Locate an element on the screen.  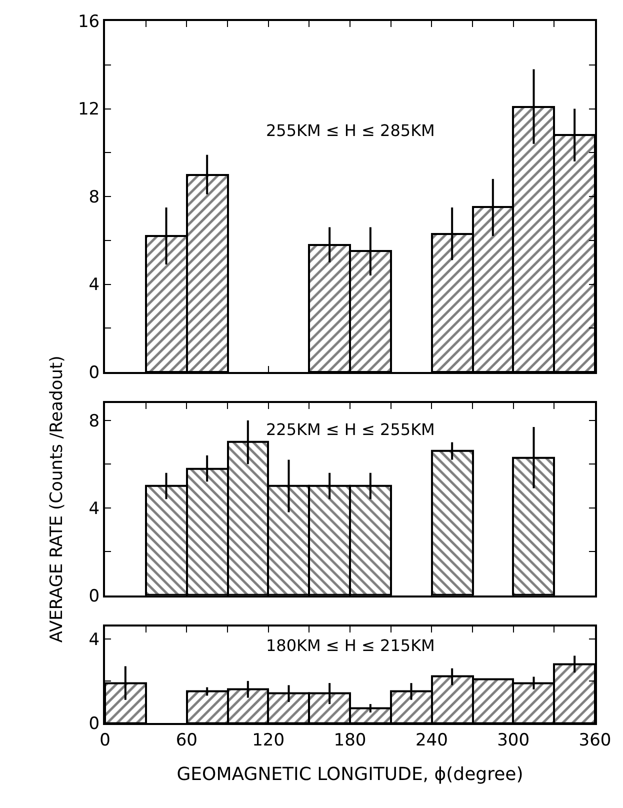
annotation: 225KM ≤ H ≤ 255KM is located at coordinates (350, 429).